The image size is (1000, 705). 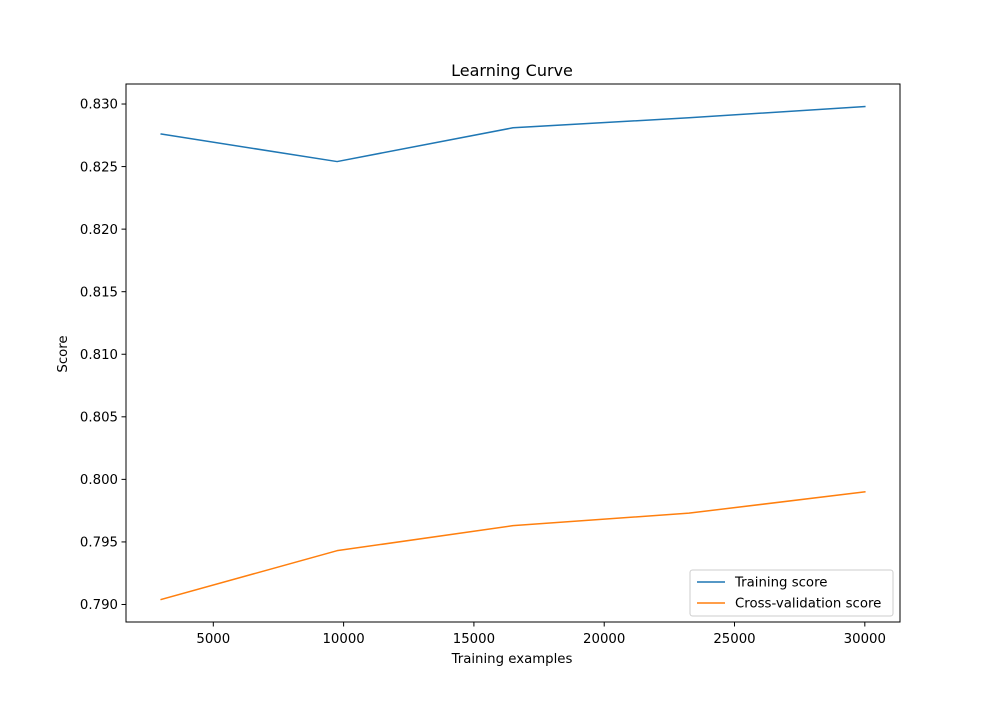 What do you see at coordinates (213, 639) in the screenshot?
I see `x-tick-label: 5000` at bounding box center [213, 639].